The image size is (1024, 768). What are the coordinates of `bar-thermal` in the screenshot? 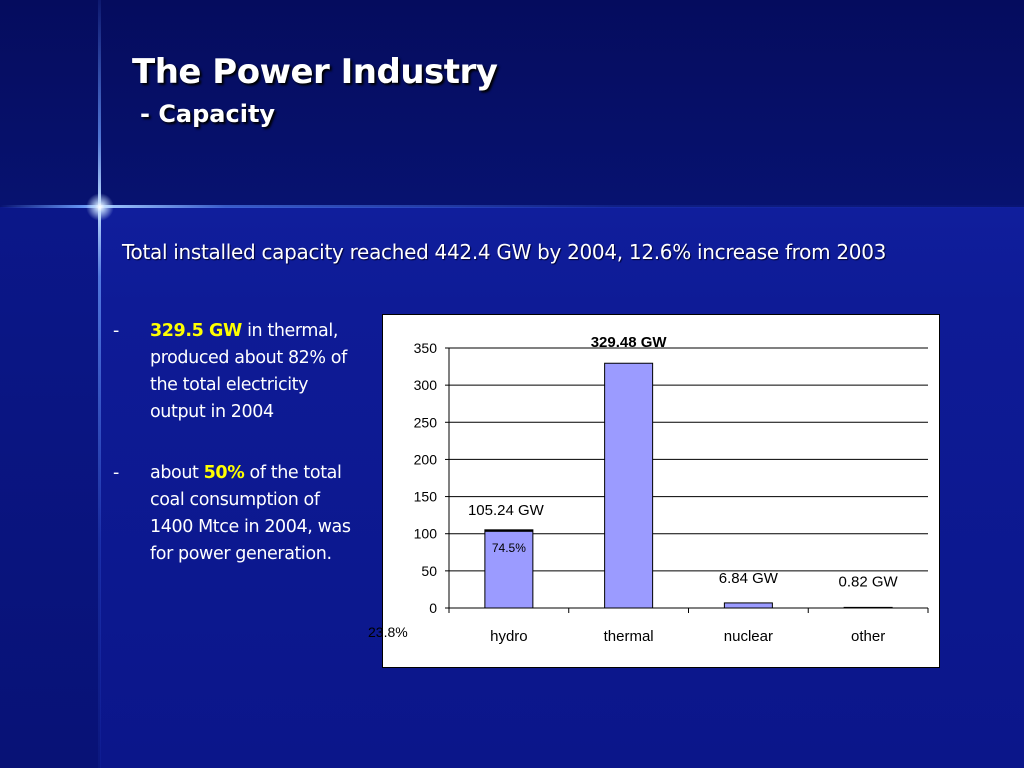 It's located at (629, 485).